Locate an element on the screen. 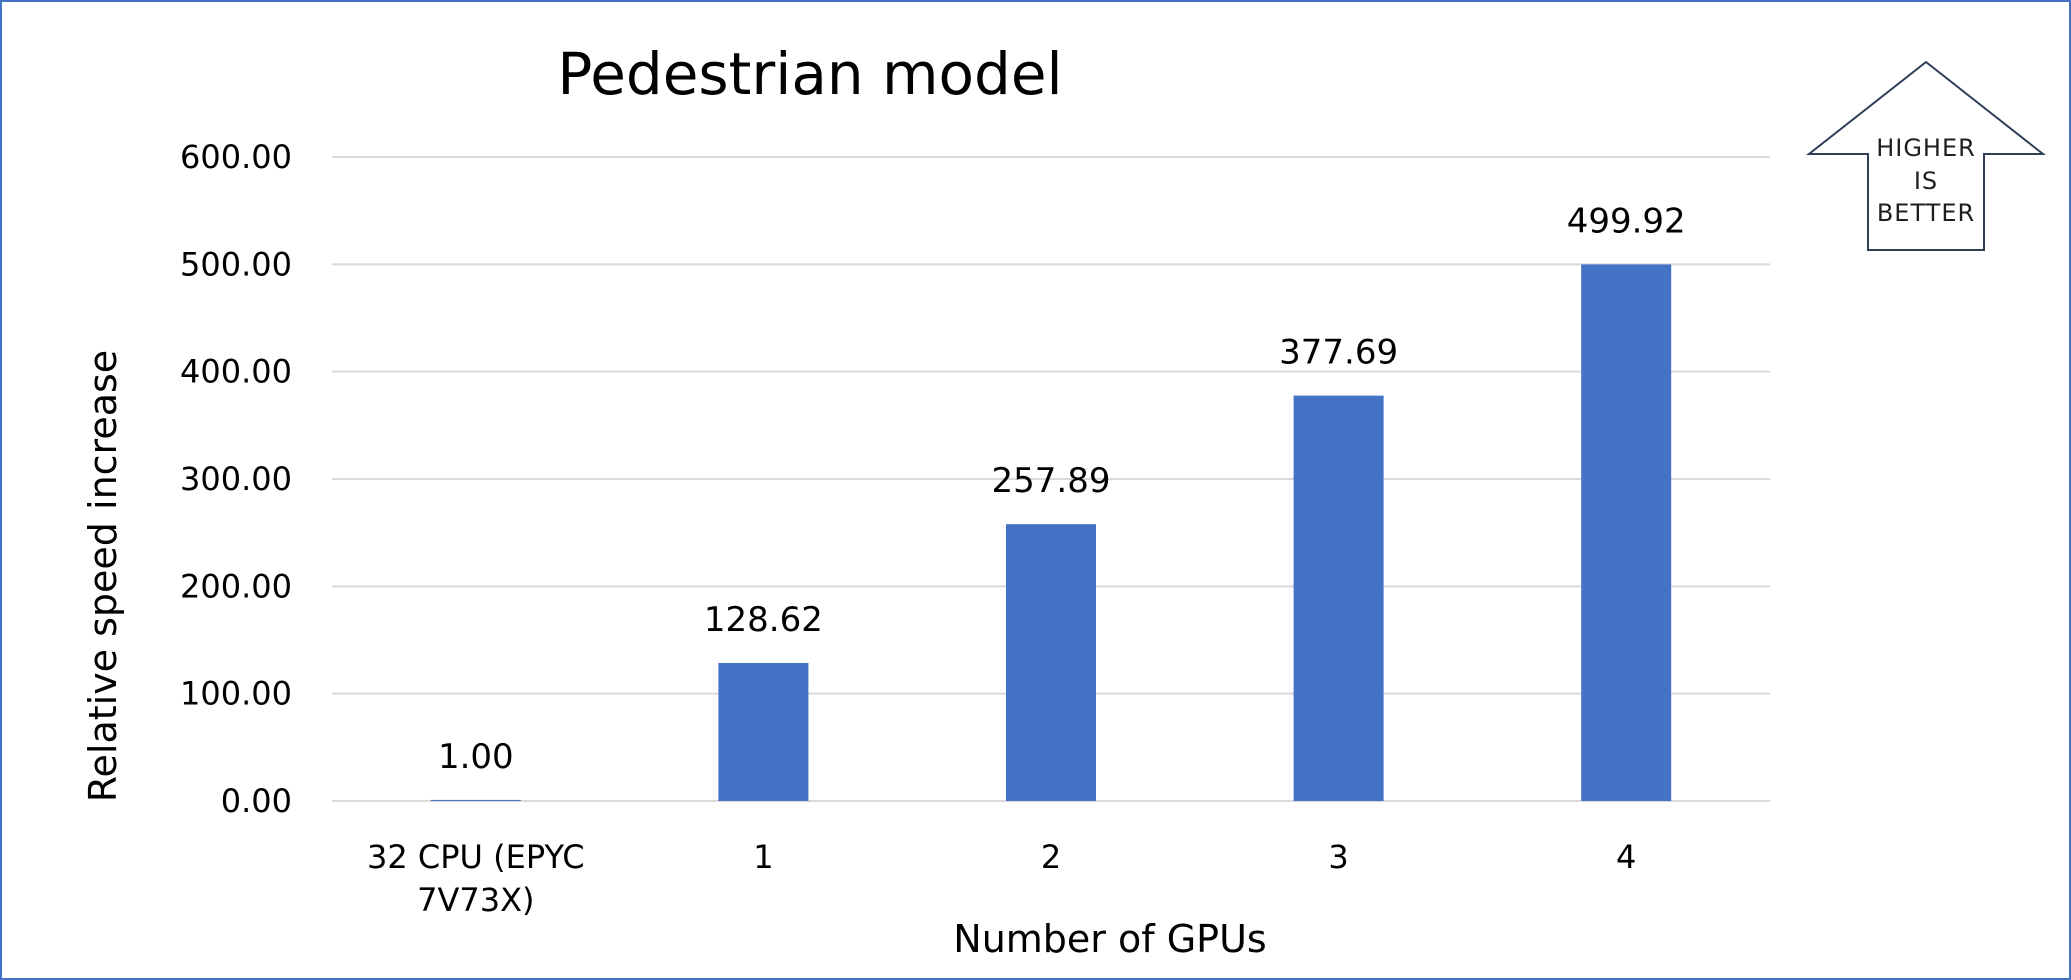 The image size is (2071, 980). badge-line-1: HIGHER is located at coordinates (1926, 148).